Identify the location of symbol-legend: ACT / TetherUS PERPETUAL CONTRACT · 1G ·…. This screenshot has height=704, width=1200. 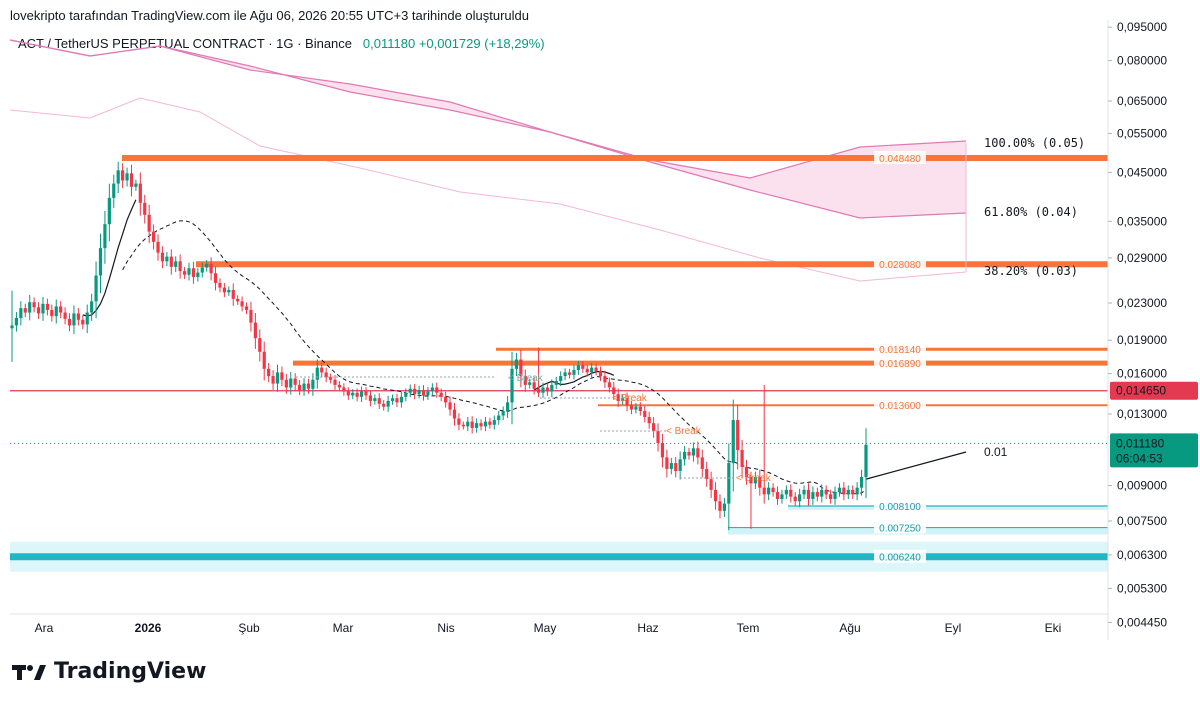
(281, 43).